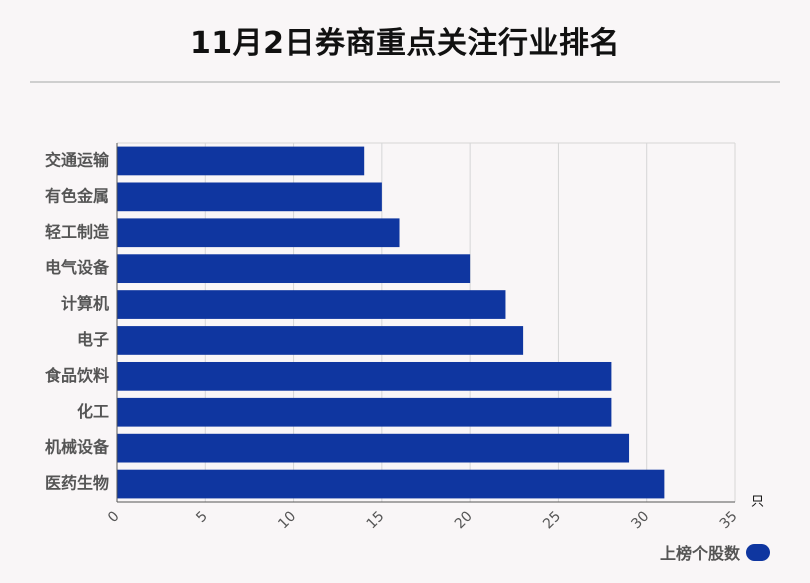 This screenshot has width=810, height=583. I want to click on bar-有色金属, so click(249, 197).